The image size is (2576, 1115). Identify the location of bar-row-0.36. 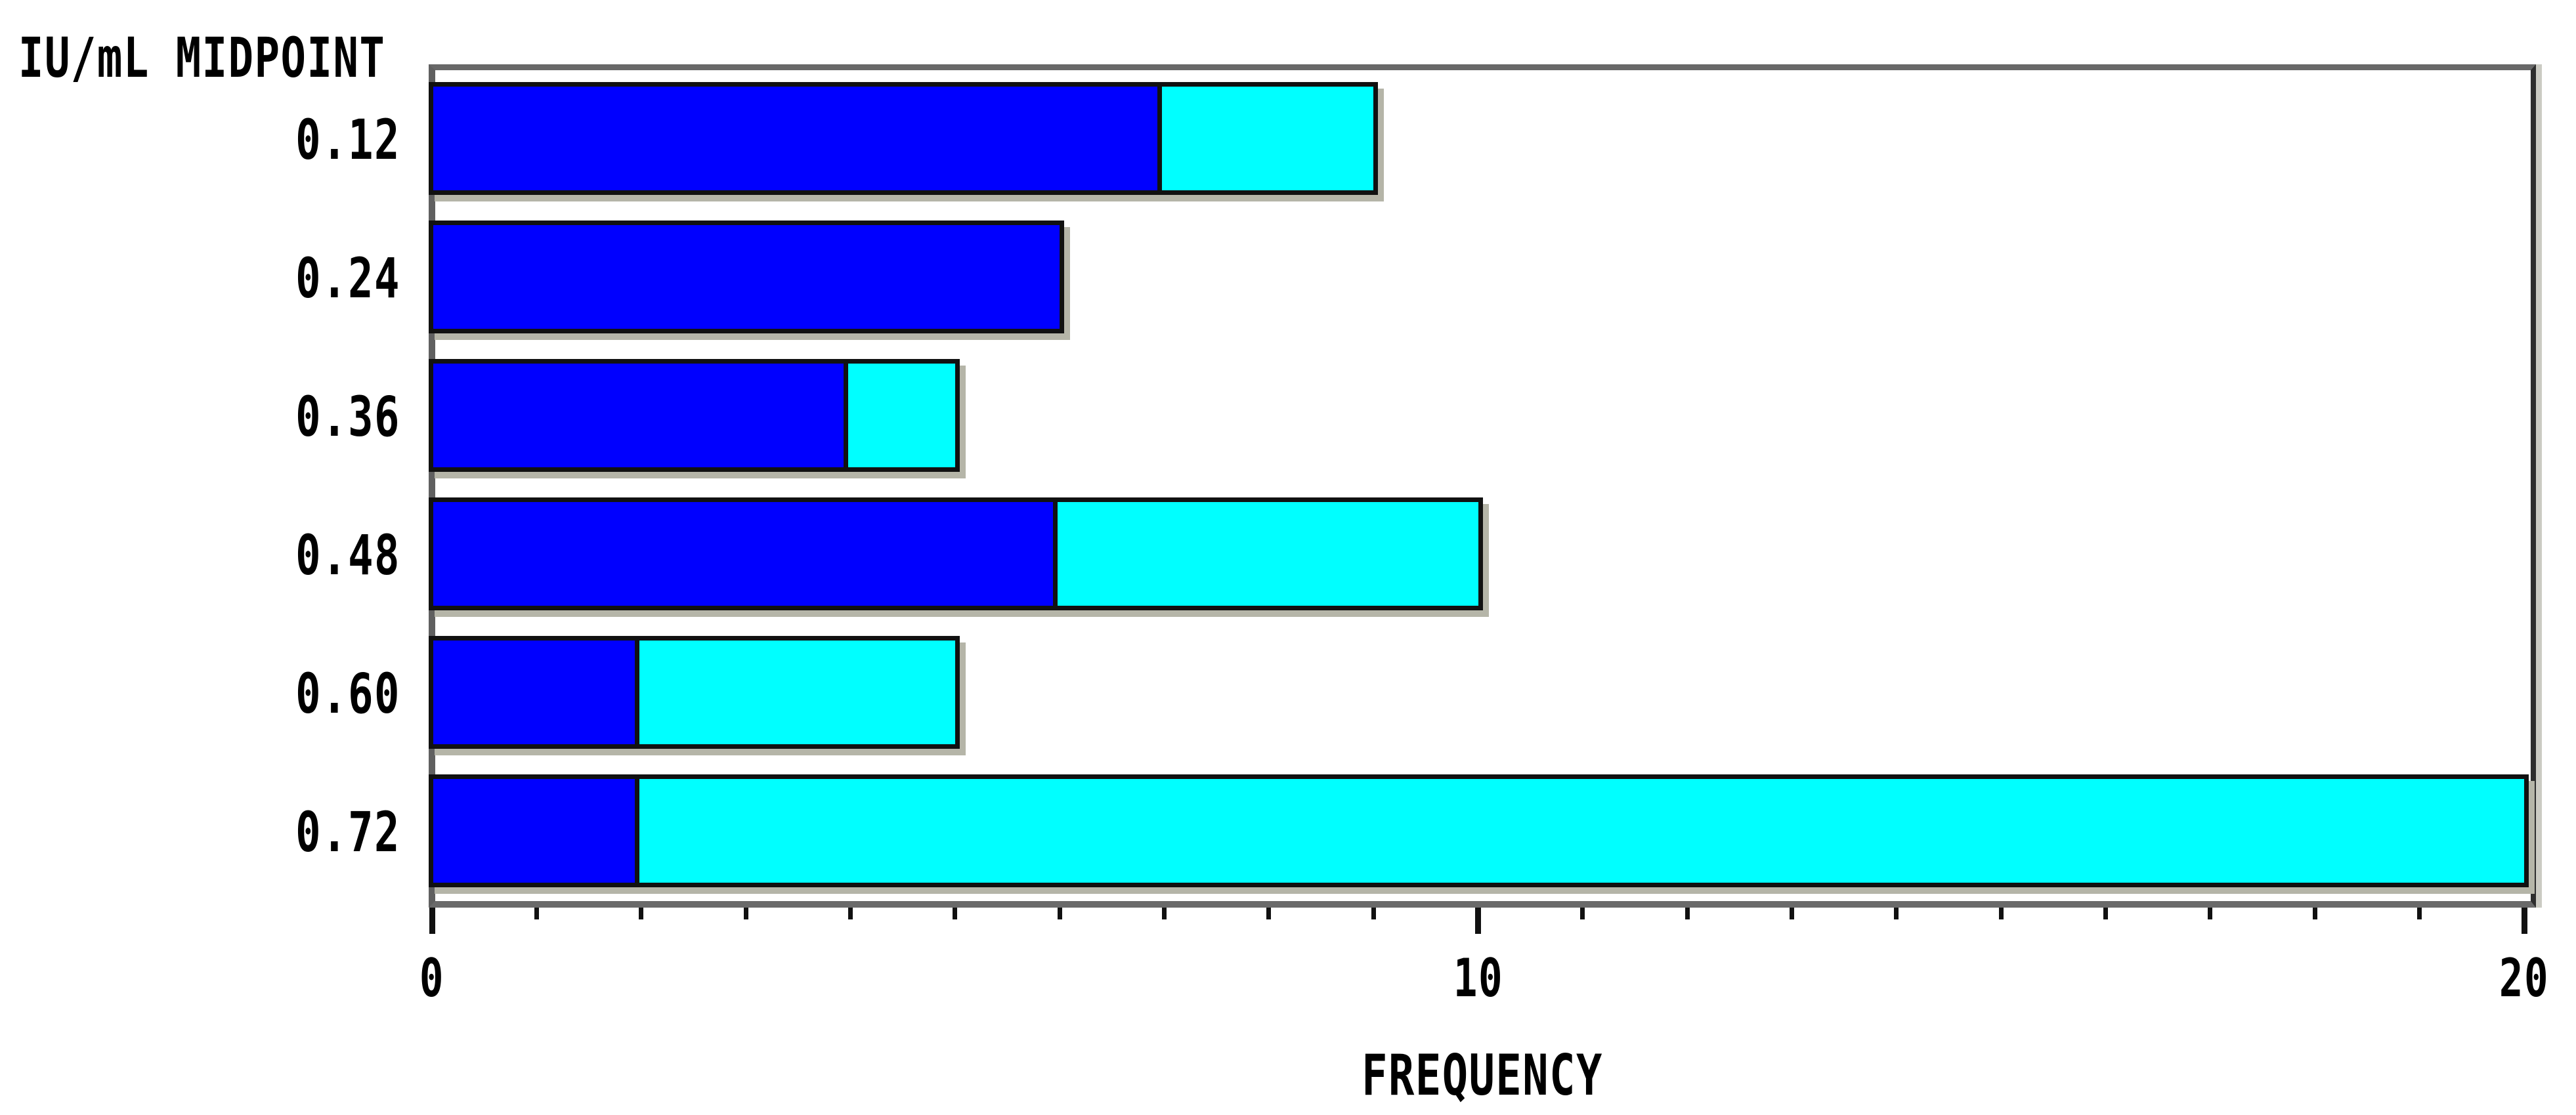
(694, 415).